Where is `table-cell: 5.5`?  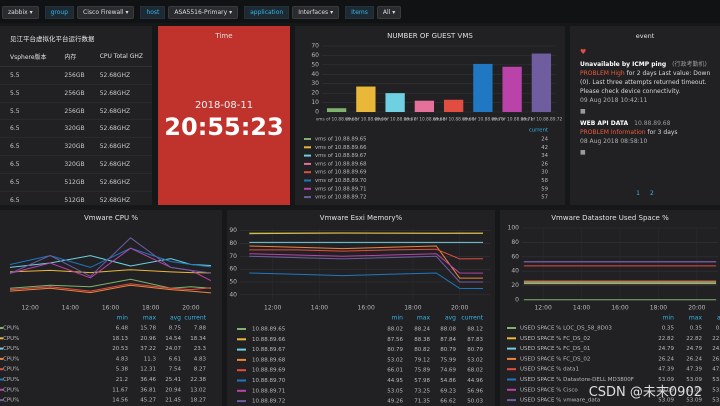
table-cell: 5.5 is located at coordinates (27, 93).